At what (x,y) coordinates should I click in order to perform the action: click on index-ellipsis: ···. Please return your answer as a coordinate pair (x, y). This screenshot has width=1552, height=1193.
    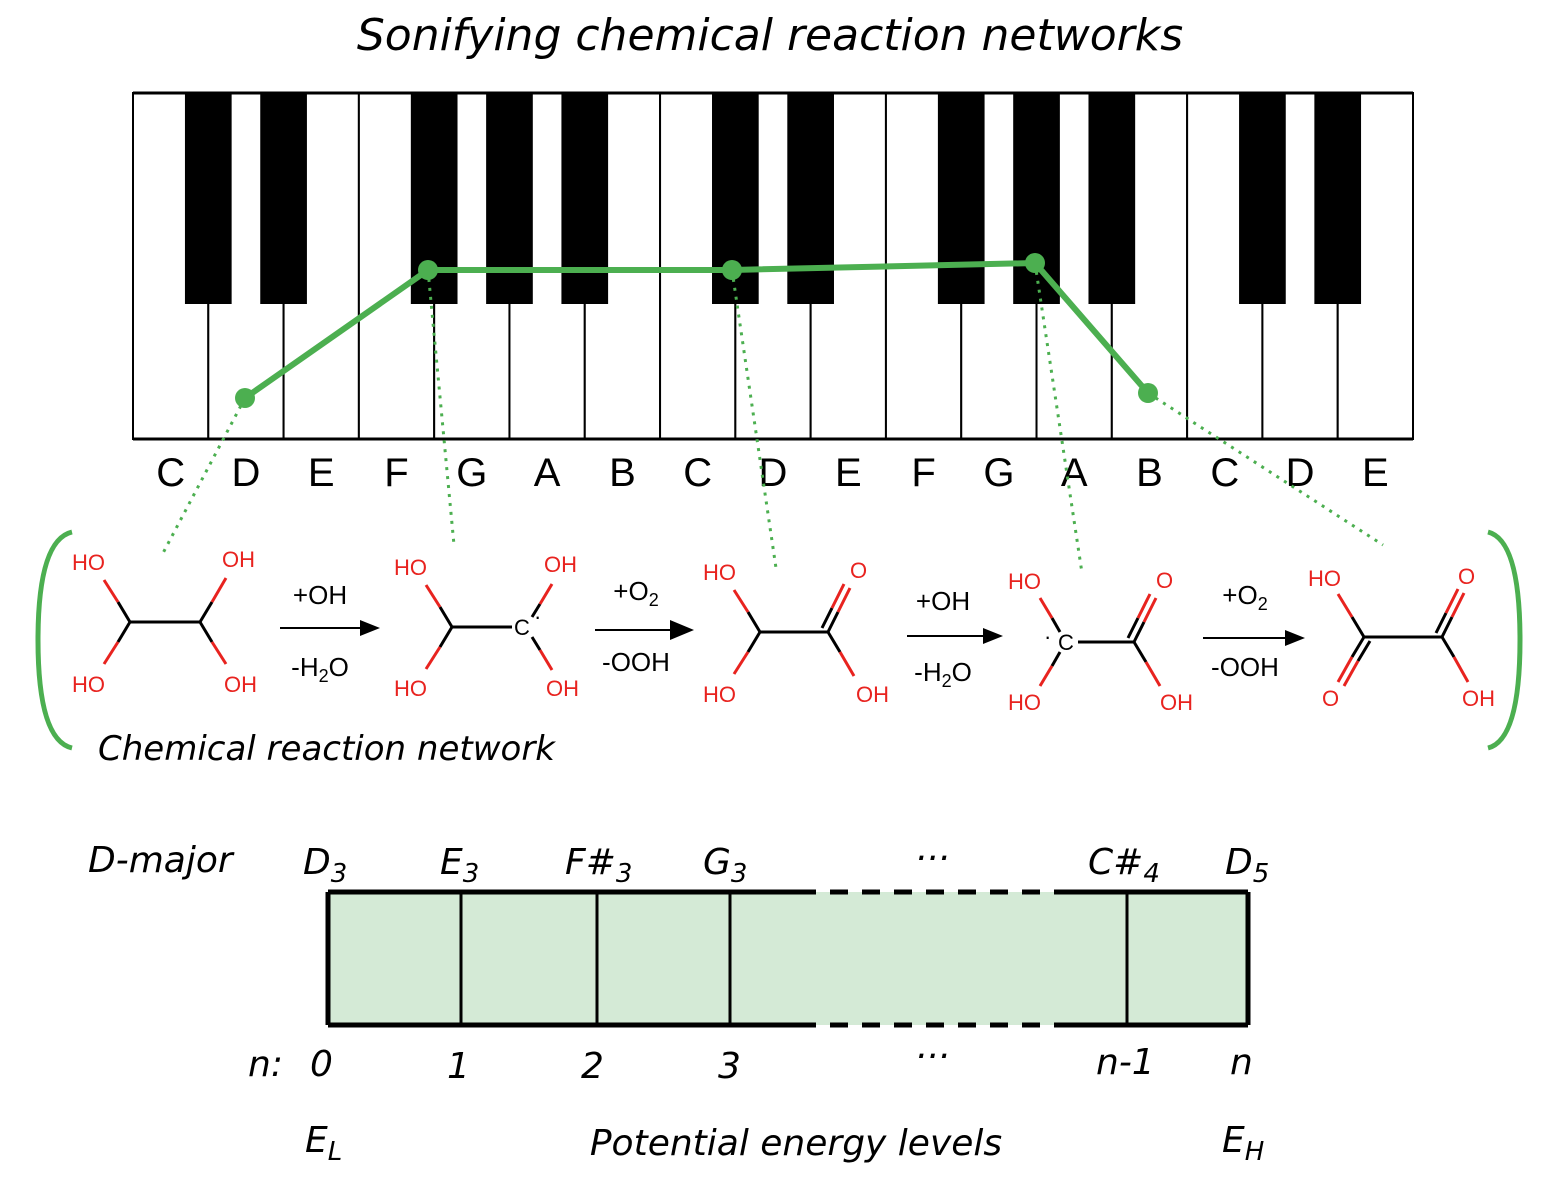
    Looking at the image, I should click on (932, 1056).